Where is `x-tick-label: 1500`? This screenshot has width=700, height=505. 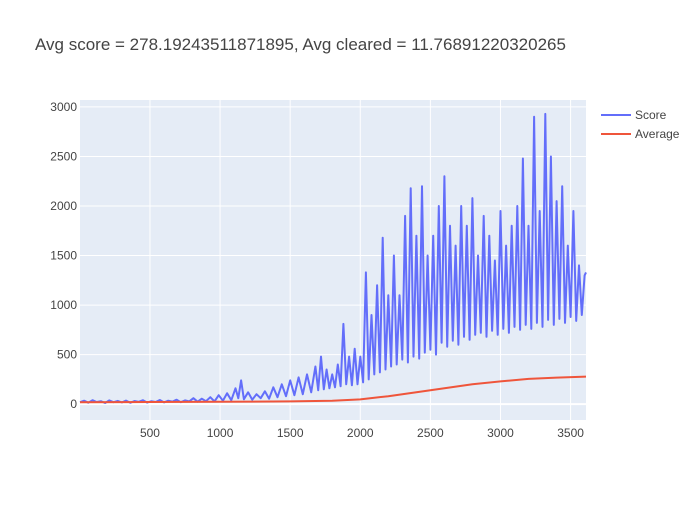 x-tick-label: 1500 is located at coordinates (290, 433).